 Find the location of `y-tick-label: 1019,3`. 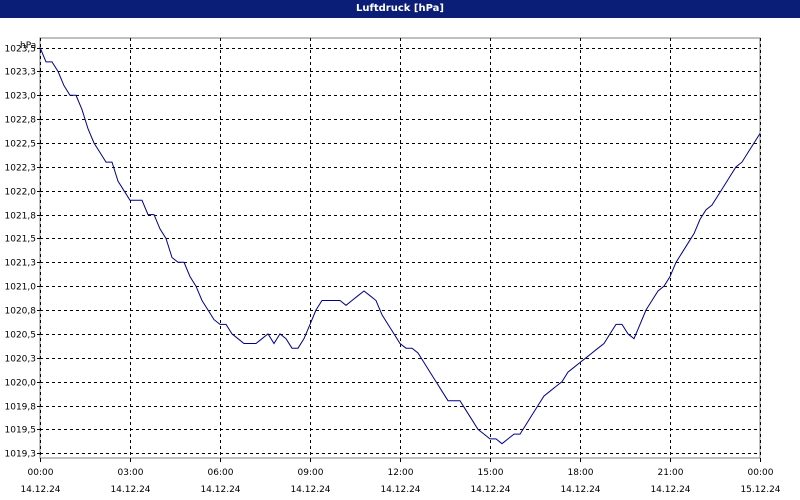

y-tick-label: 1019,3 is located at coordinates (21, 455).